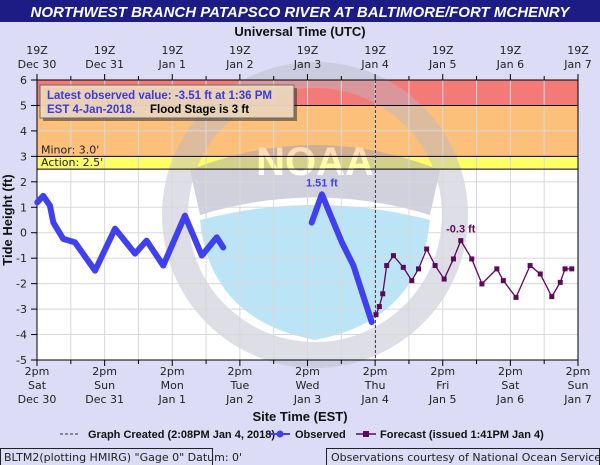 This screenshot has height=465, width=600. I want to click on top-tick-label: Jan 1, so click(172, 64).